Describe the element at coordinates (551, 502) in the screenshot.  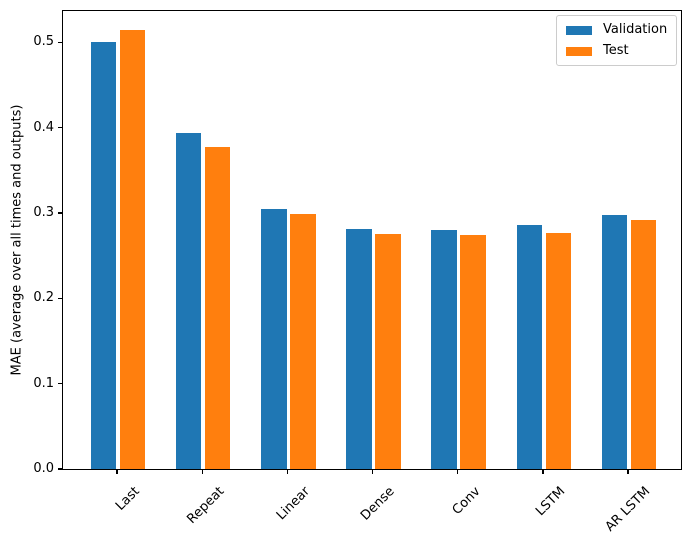
I see `x-tick-label-lstm: LSTM` at that location.